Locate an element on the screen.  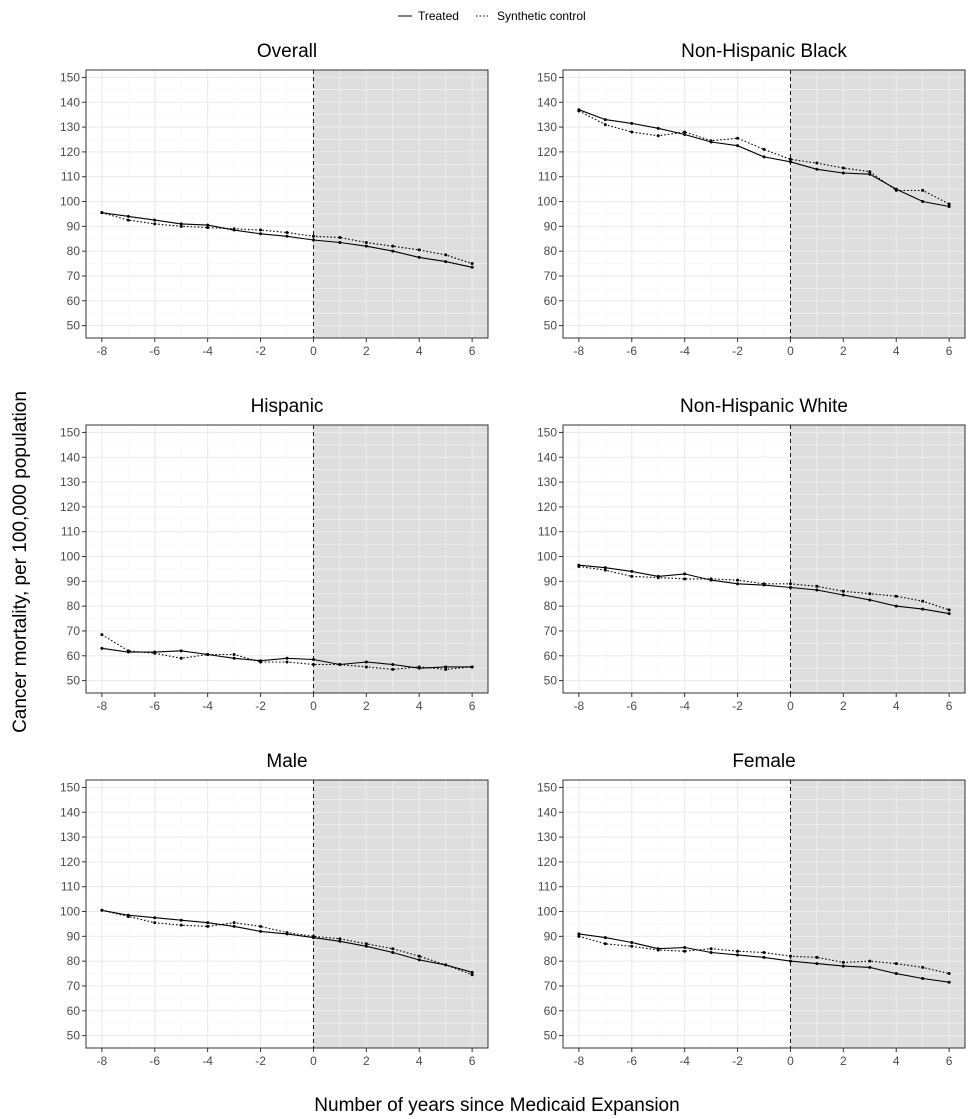
panel-title: Non-Hispanic White is located at coordinates (764, 406).